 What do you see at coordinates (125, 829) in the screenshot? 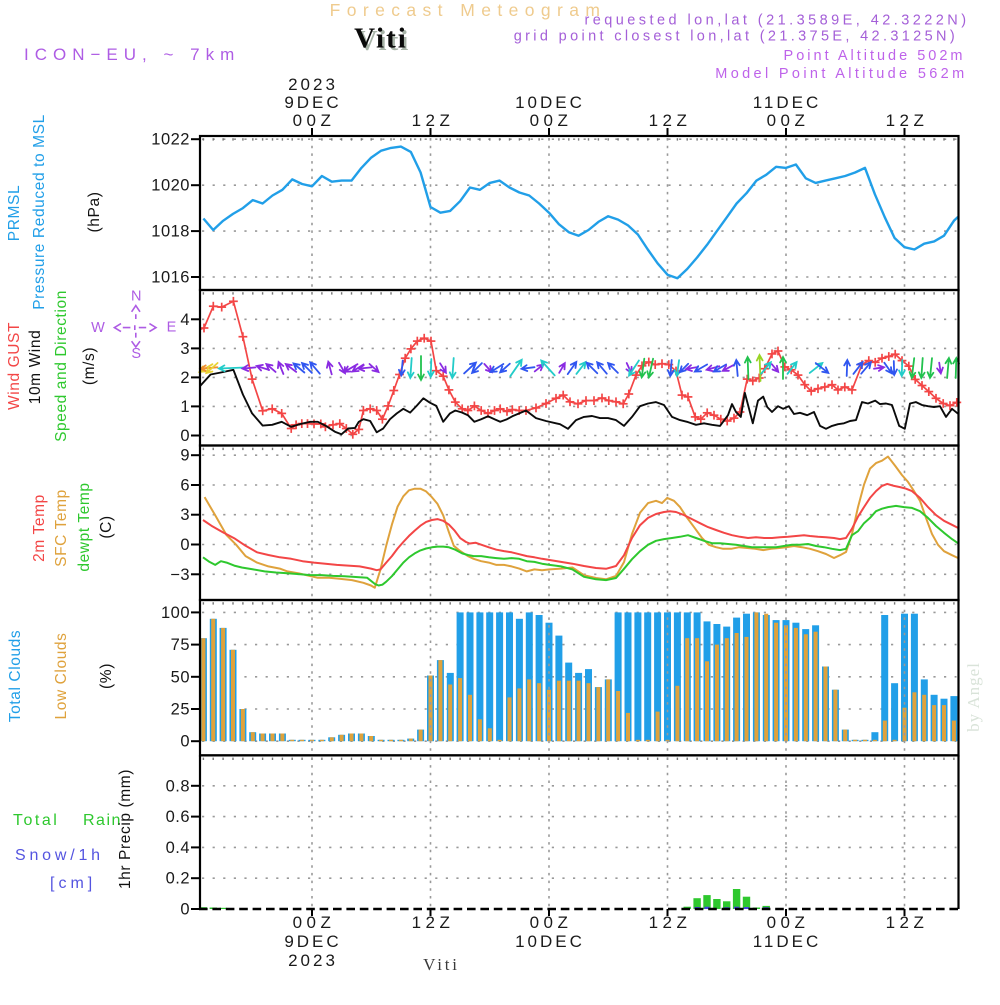
I see `svg-text: 1hr Precip (mm)` at bounding box center [125, 829].